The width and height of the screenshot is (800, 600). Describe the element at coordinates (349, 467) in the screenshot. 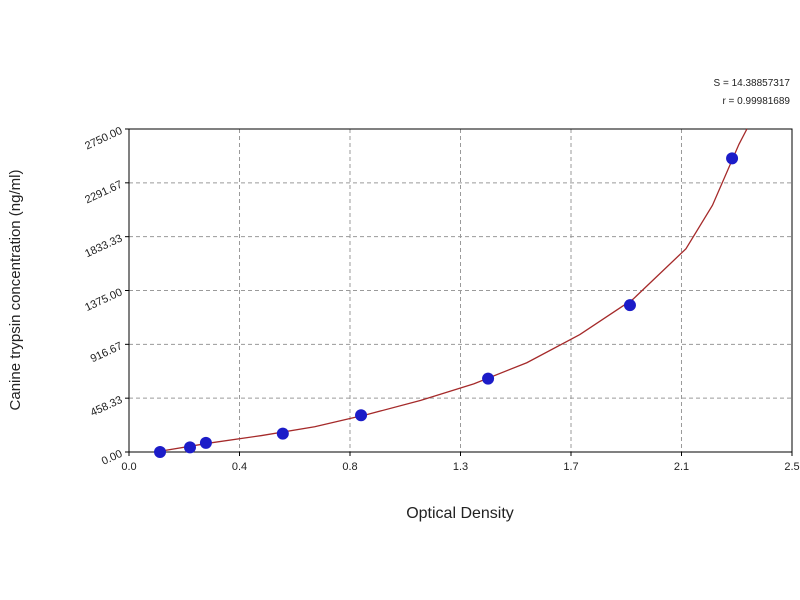

I see `x-tick-label: 0.8` at that location.